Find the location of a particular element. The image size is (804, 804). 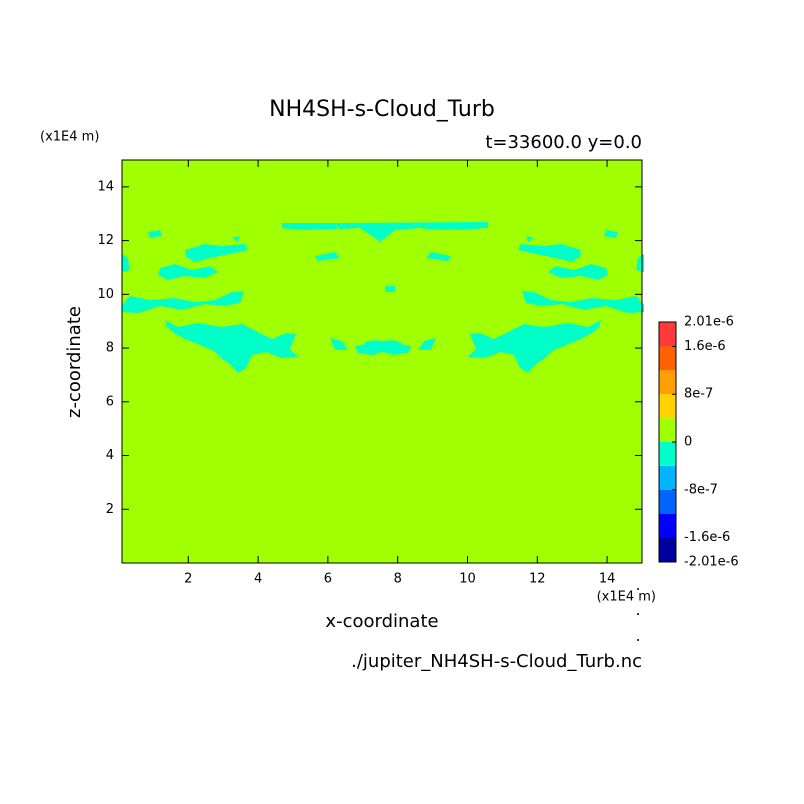

y-tick-label: 10 is located at coordinates (105, 294).